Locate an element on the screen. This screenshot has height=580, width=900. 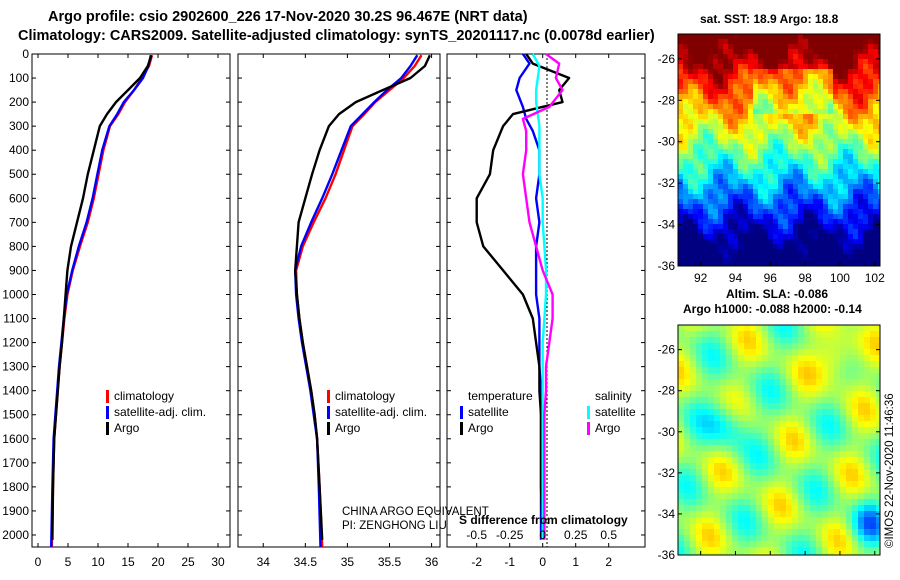
depth-tick-label: 1400 is located at coordinates (15, 391).